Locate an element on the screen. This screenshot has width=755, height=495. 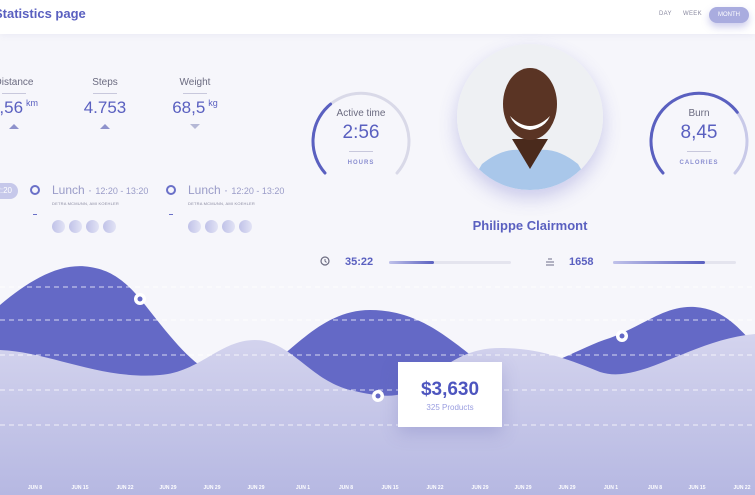
gauge-active-time: Active time 2:56 HOURS is located at coordinates (361, 137).